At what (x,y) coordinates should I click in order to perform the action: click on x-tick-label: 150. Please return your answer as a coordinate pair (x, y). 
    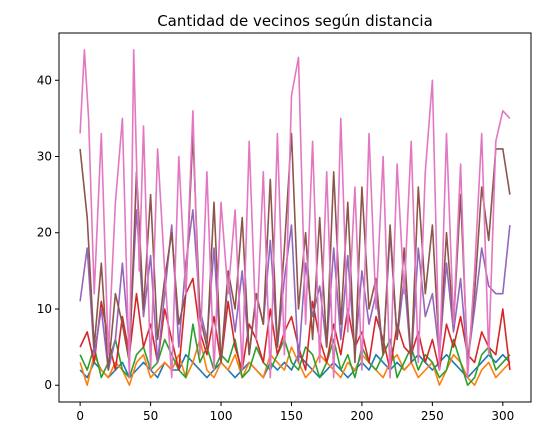
    Looking at the image, I should click on (291, 416).